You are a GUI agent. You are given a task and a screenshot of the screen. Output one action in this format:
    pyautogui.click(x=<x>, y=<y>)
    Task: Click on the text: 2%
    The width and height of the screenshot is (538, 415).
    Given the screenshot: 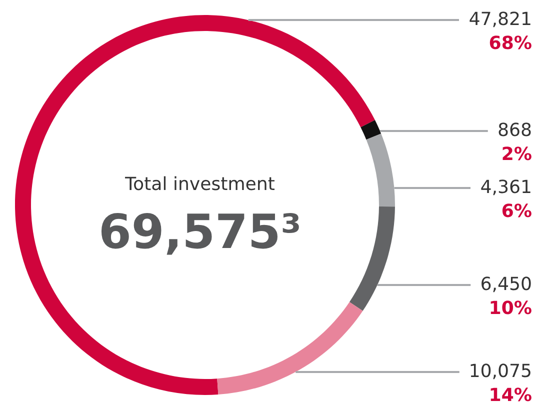 What is the action you would take?
    pyautogui.click(x=517, y=153)
    